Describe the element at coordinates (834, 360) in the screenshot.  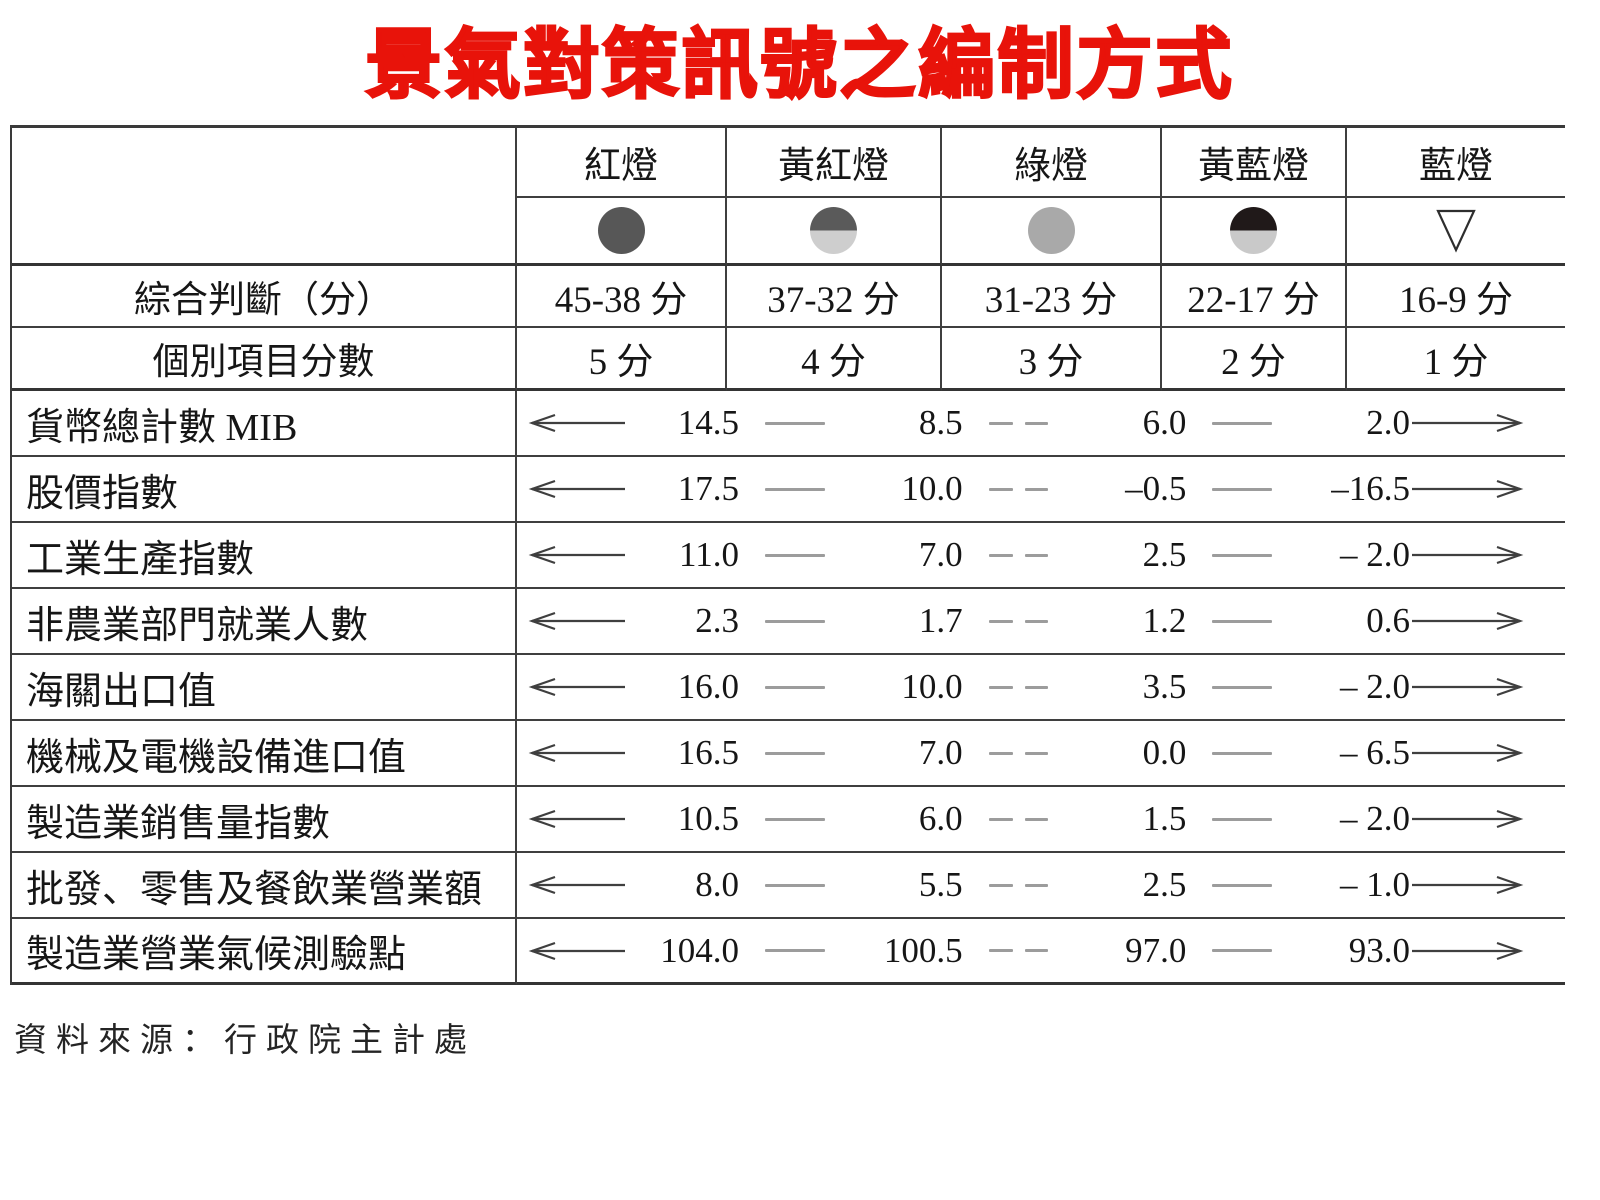
I see `item-score-value: 4 分` at that location.